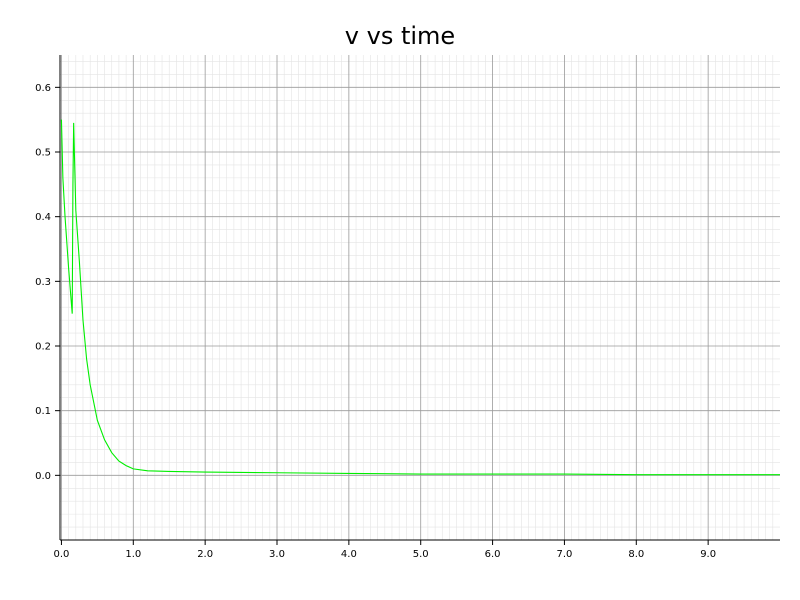 The image size is (800, 600). Describe the element at coordinates (493, 554) in the screenshot. I see `x-tick-label: 6.0` at that location.